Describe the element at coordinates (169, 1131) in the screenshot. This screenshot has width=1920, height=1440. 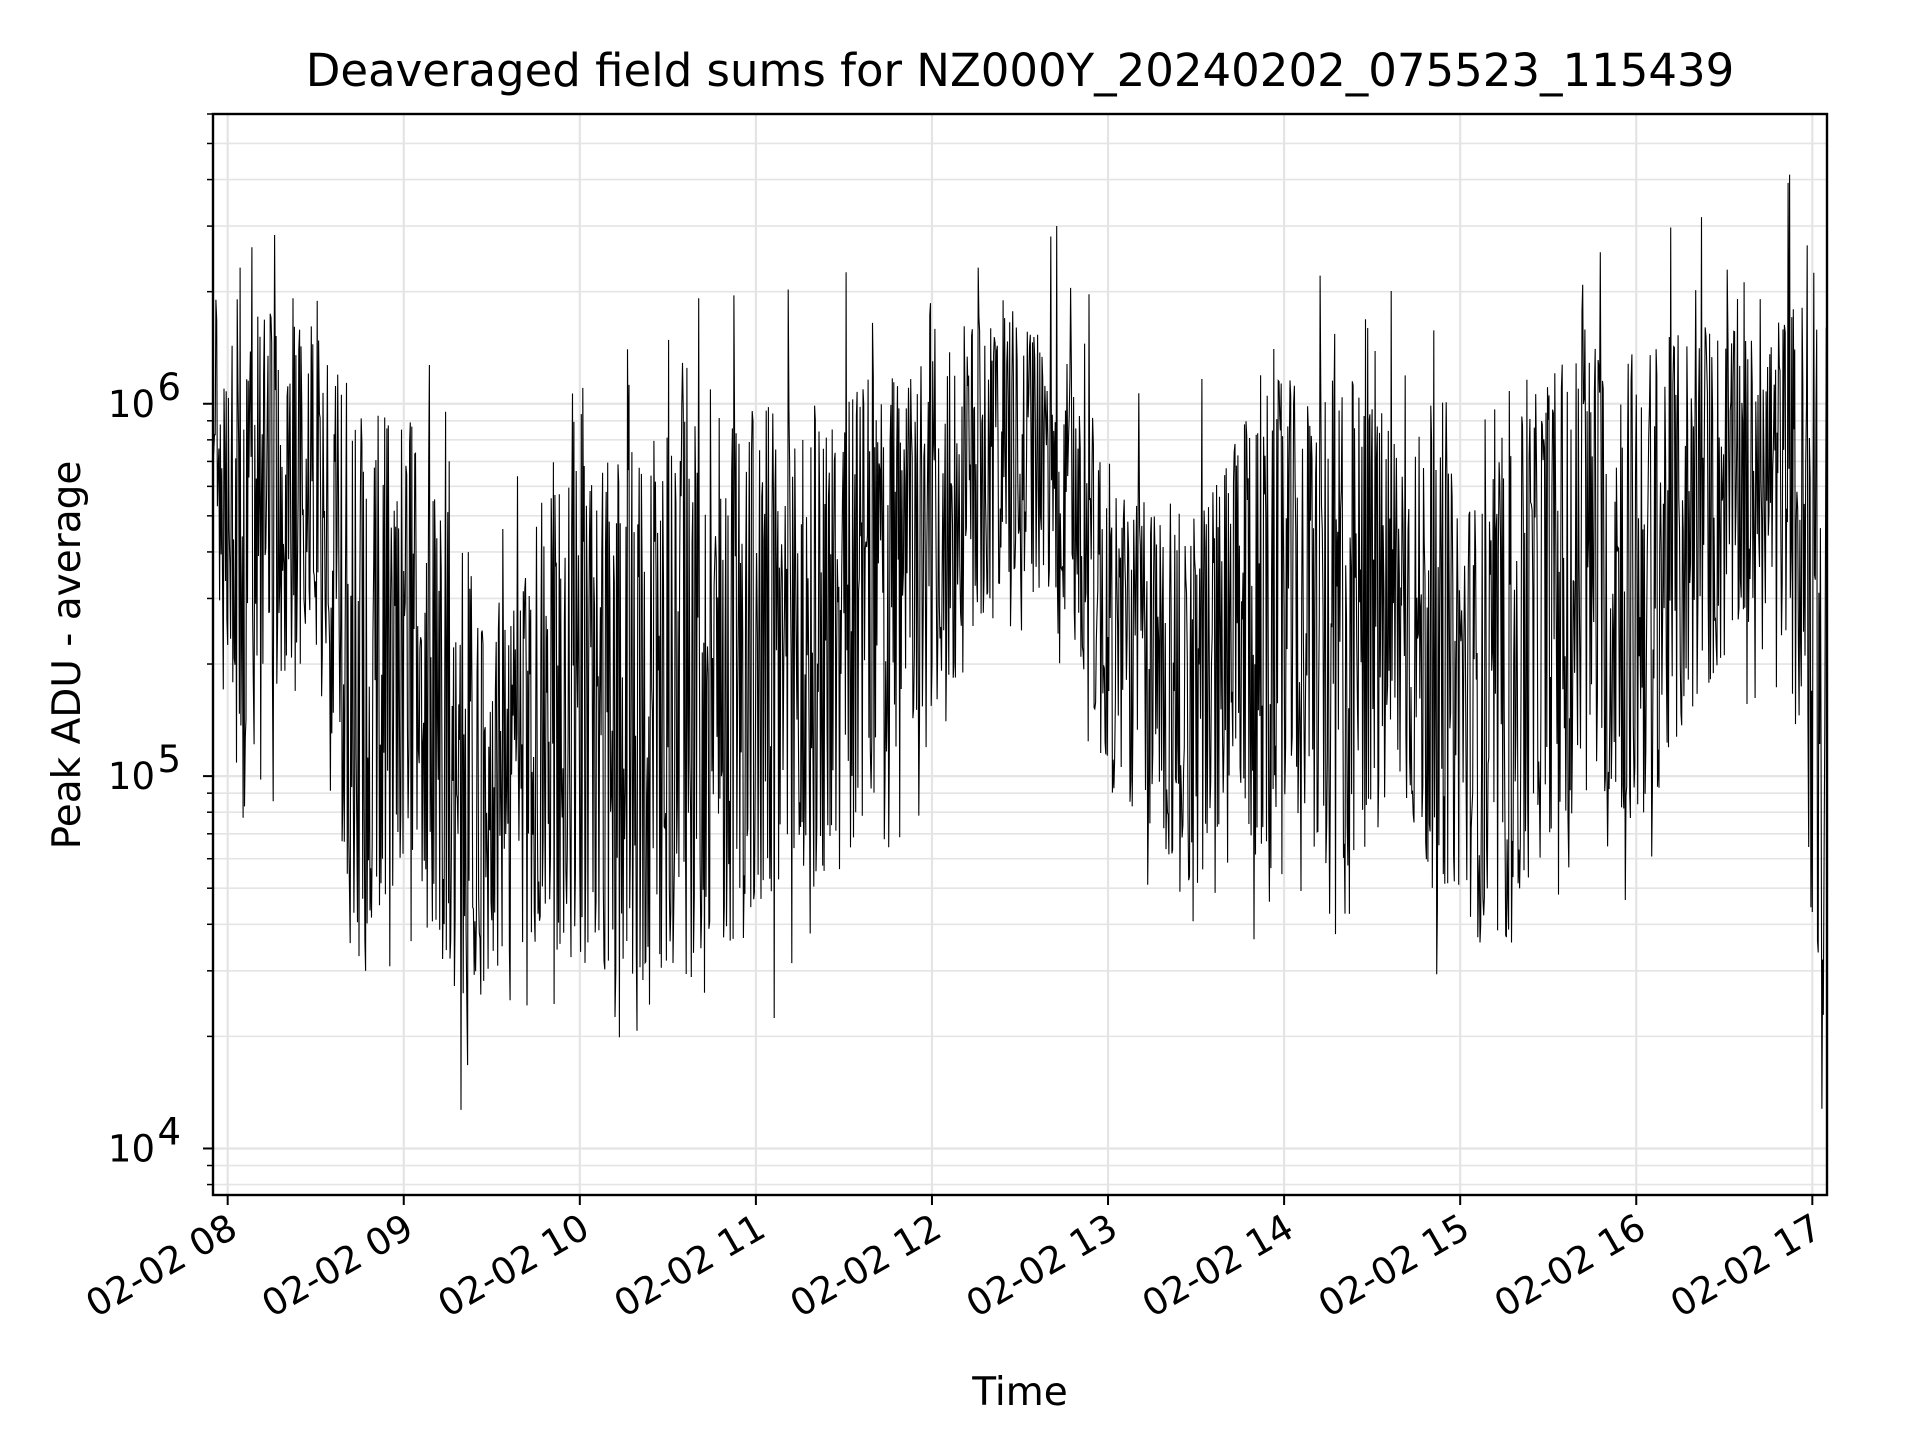
I see `y-tick-exponent: 4` at that location.